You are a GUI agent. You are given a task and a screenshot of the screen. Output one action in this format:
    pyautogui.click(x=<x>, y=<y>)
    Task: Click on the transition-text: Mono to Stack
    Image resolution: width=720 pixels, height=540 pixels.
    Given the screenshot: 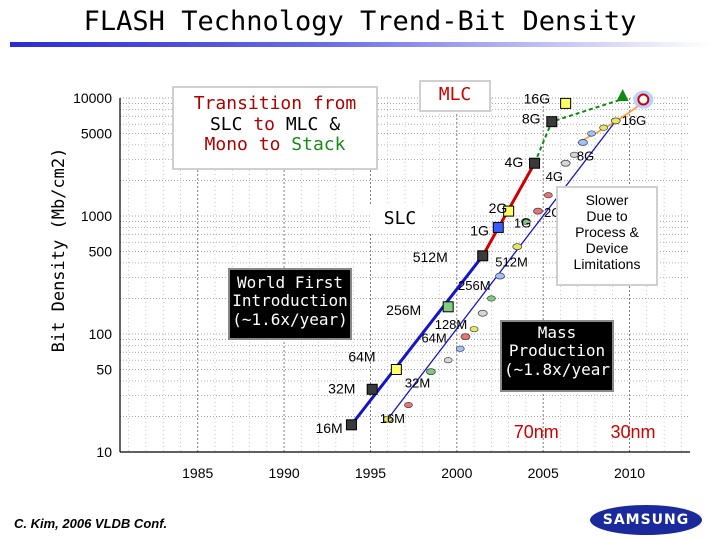 What is the action you would take?
    pyautogui.click(x=275, y=145)
    